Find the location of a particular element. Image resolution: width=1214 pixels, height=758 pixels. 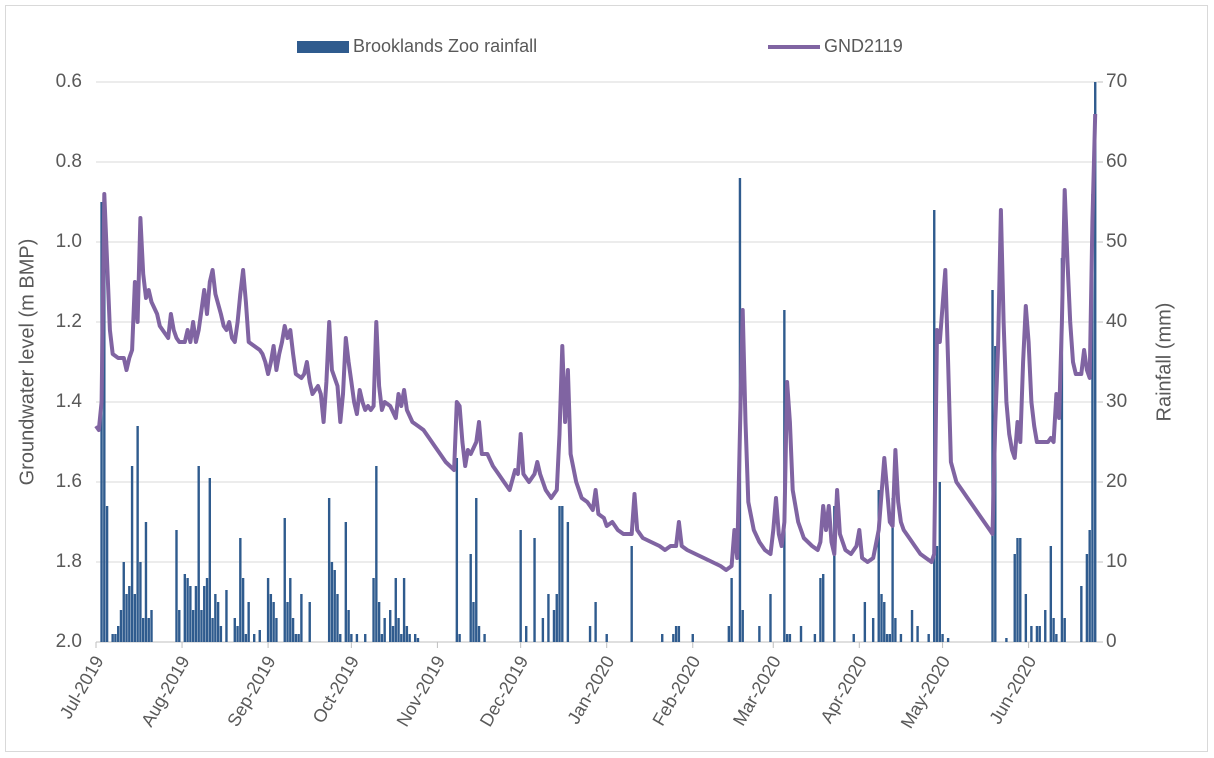

y-tick-label: 2.0 is located at coordinates (69, 641).